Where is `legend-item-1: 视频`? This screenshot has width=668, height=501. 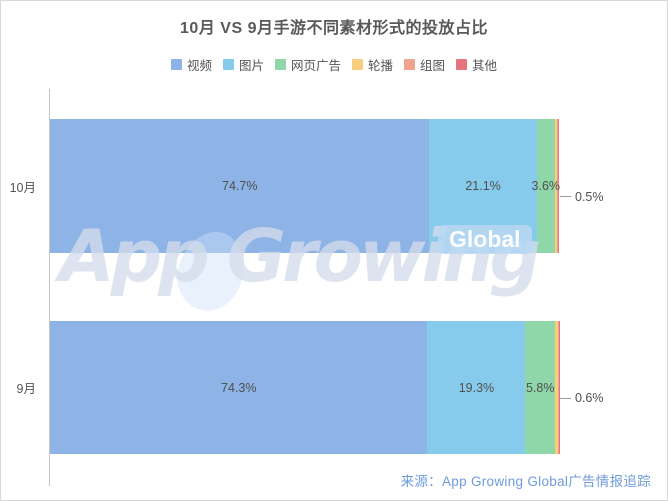 legend-item-1: 视频 is located at coordinates (191, 64).